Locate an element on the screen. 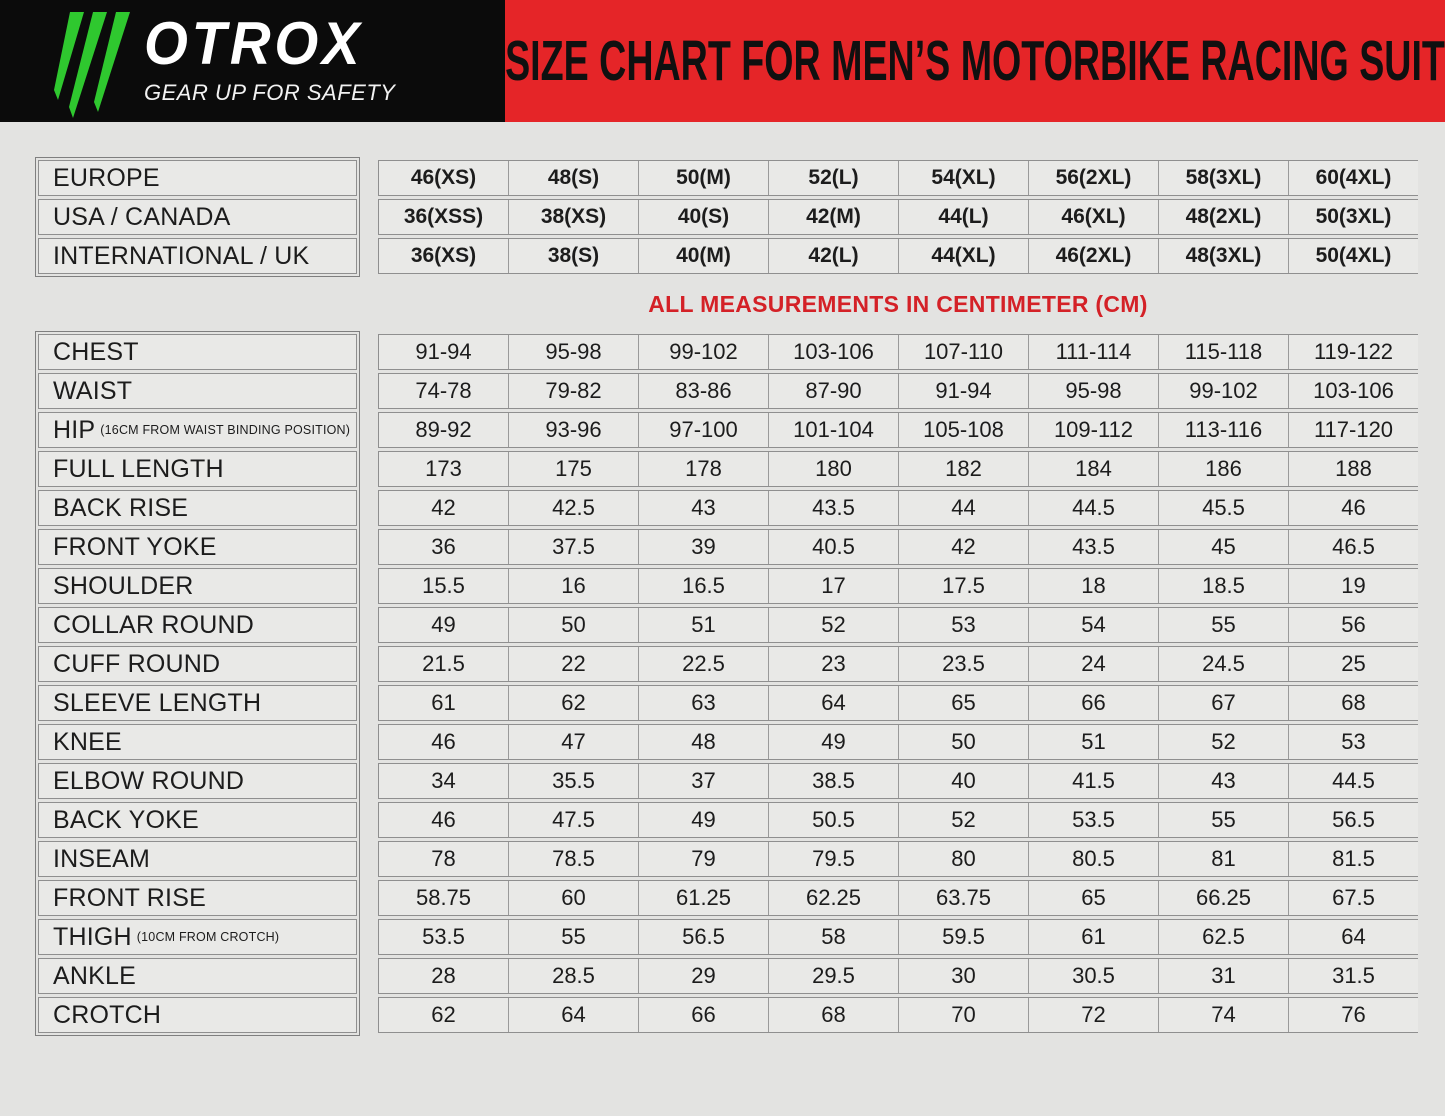  row-values: 42 42.5 43 43.5 44 44.5 45.5 46 is located at coordinates (898, 508).